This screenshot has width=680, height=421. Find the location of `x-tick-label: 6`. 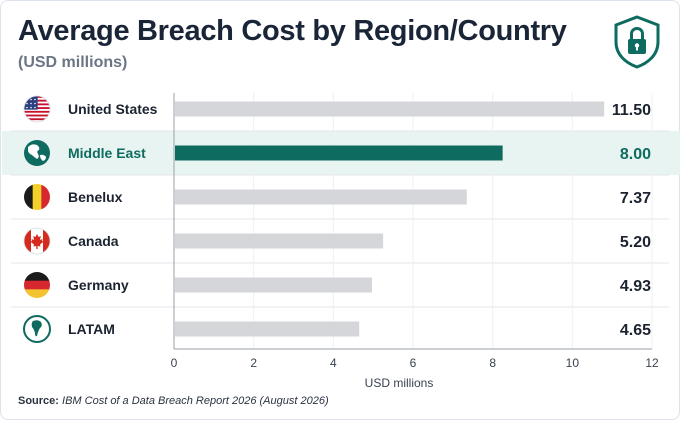

x-tick-label: 6 is located at coordinates (413, 363).